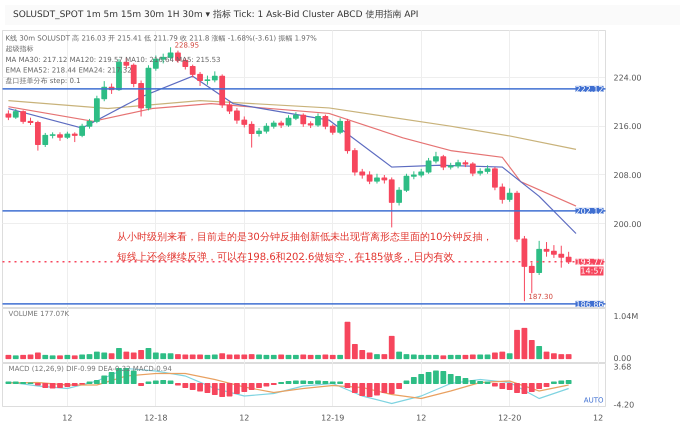  Describe the element at coordinates (623, 367) in the screenshot. I see `y-tick-label: 3.68` at that location.